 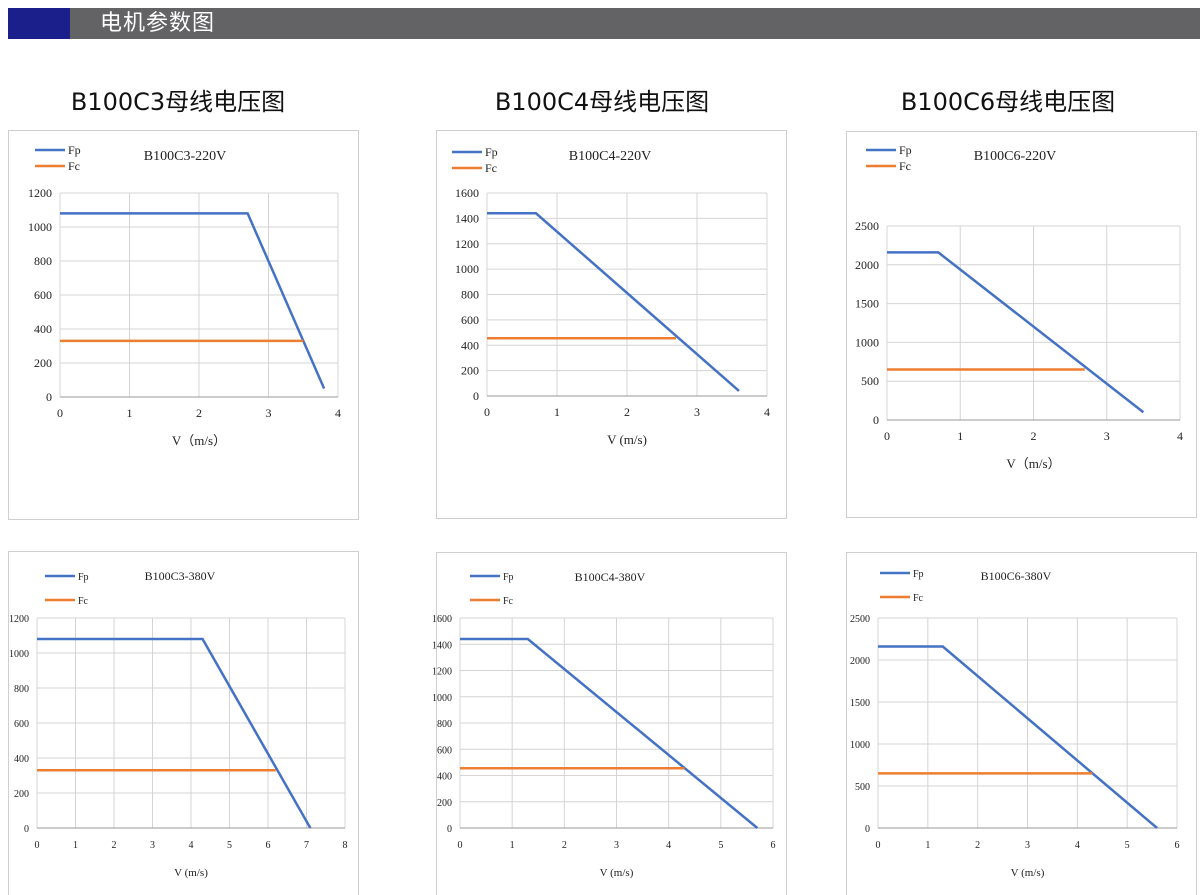 What do you see at coordinates (306, 845) in the screenshot?
I see `x-tick-label: 7` at bounding box center [306, 845].